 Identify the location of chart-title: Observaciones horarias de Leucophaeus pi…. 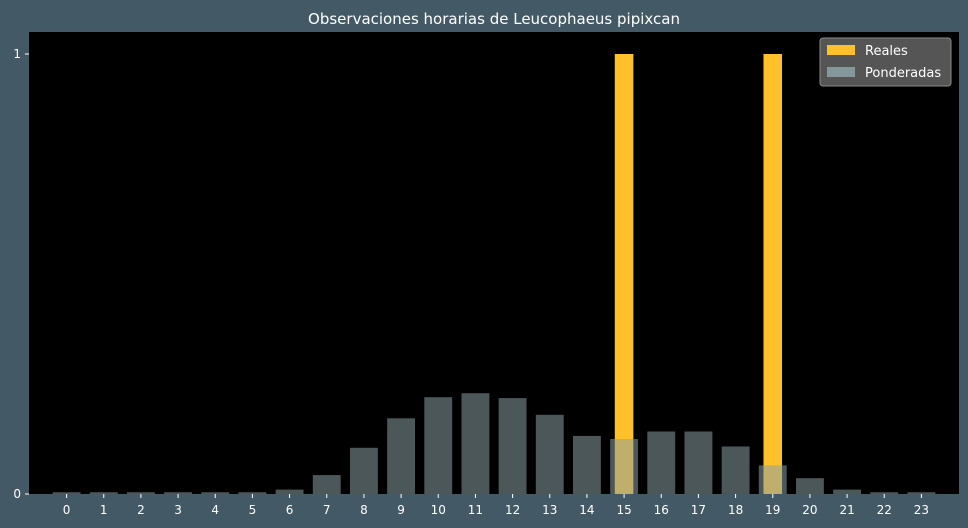
(494, 19).